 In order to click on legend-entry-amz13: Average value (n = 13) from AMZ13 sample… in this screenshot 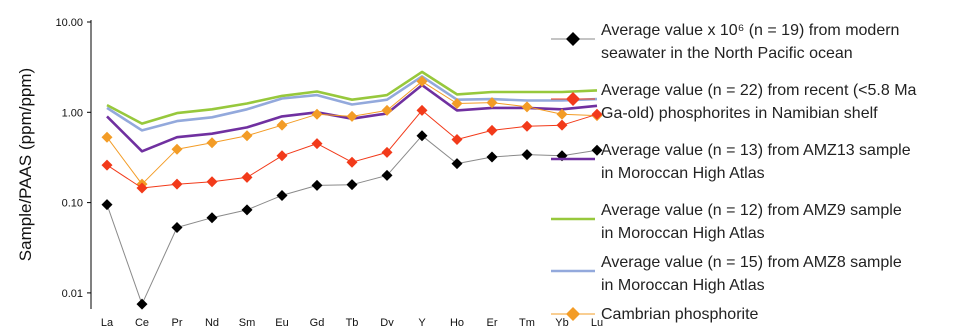, I will do `click(731, 162)`.